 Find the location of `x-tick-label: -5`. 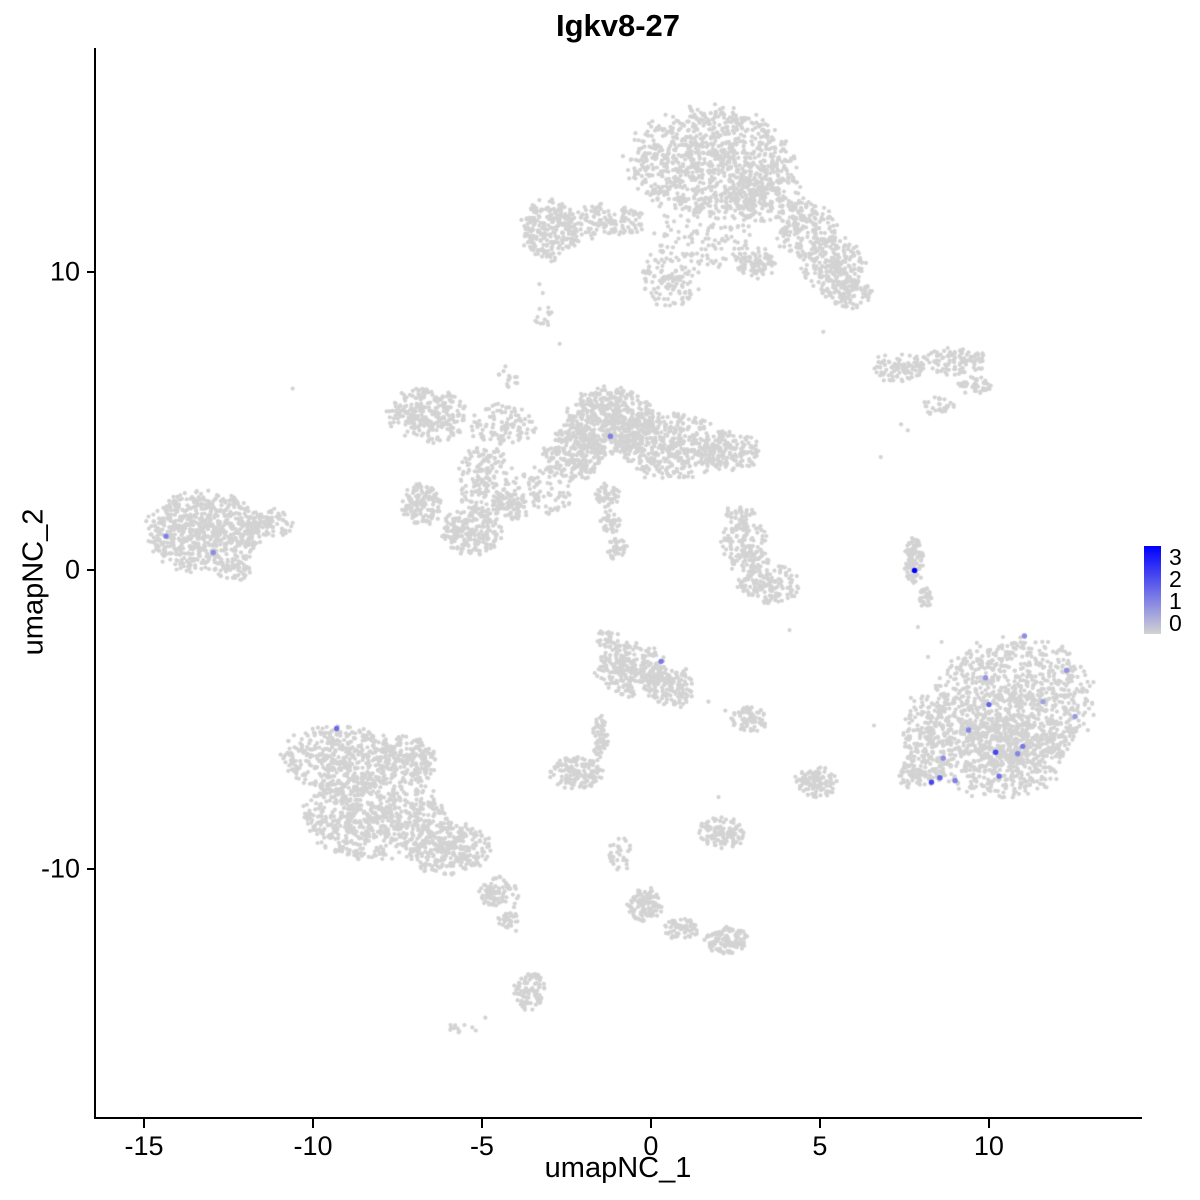

x-tick-label: -5 is located at coordinates (481, 1146).